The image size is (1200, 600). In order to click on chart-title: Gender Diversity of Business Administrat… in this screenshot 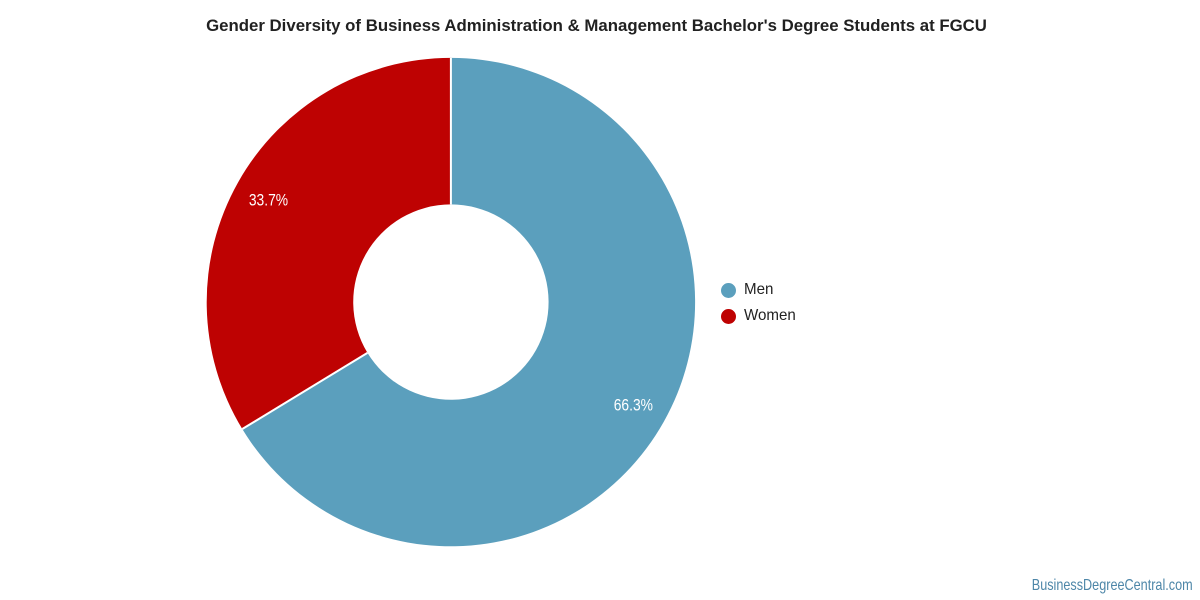, I will do `click(596, 25)`.